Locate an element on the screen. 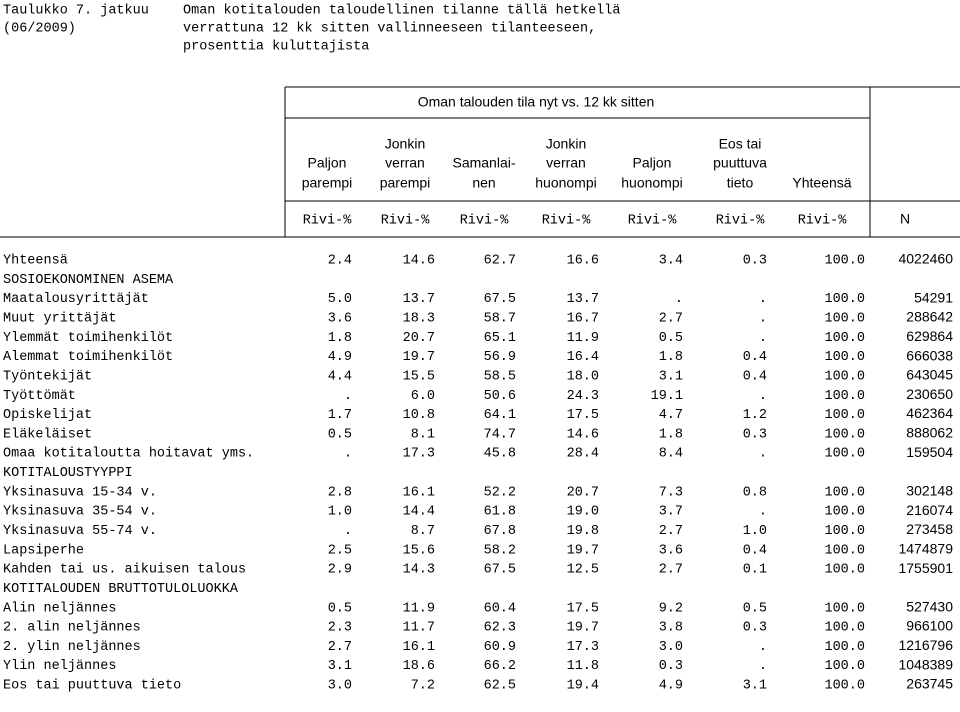 The width and height of the screenshot is (960, 712). cell: 230650 is located at coordinates (929, 394).